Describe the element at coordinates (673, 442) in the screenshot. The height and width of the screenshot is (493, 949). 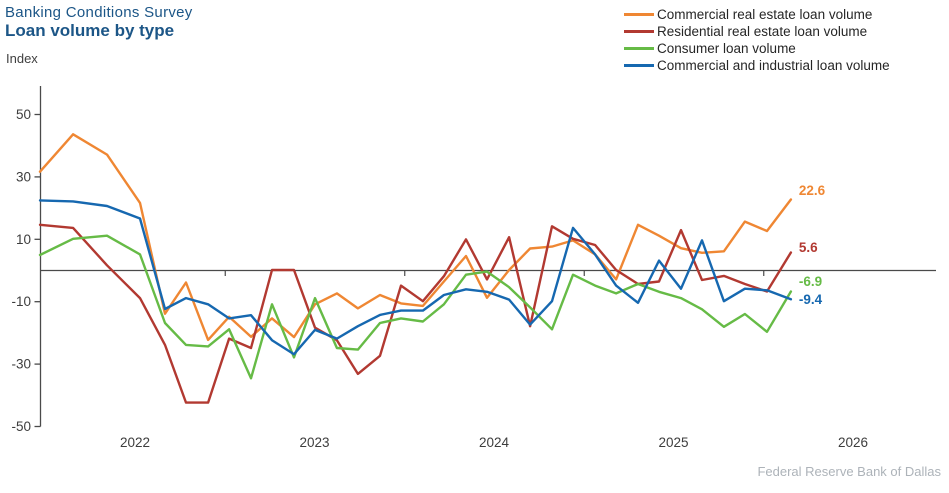
I see `x-tick-label: 2025` at that location.